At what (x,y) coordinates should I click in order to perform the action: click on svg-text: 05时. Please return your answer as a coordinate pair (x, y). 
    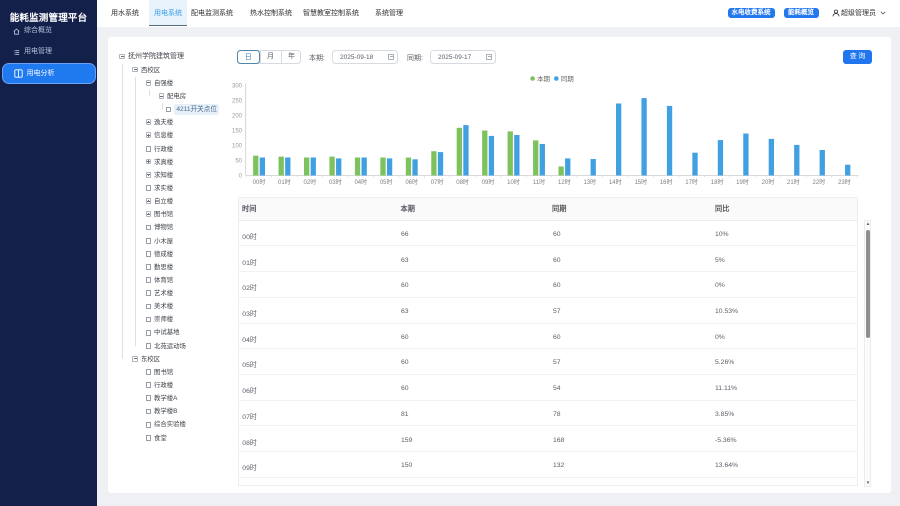
    Looking at the image, I should click on (386, 182).